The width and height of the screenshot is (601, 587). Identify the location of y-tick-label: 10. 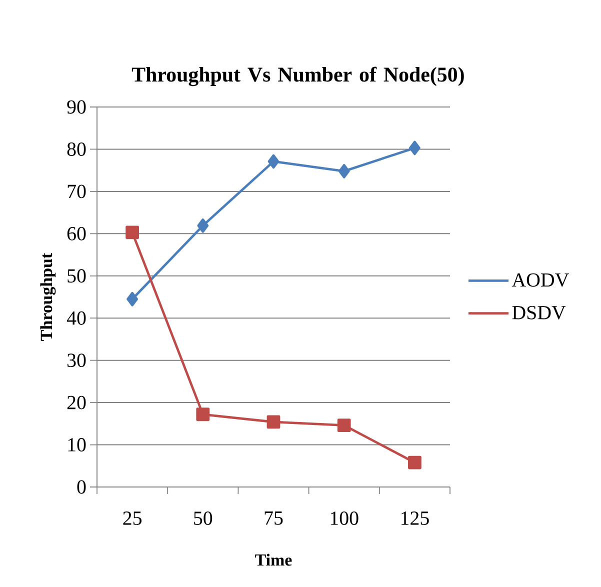
(77, 445).